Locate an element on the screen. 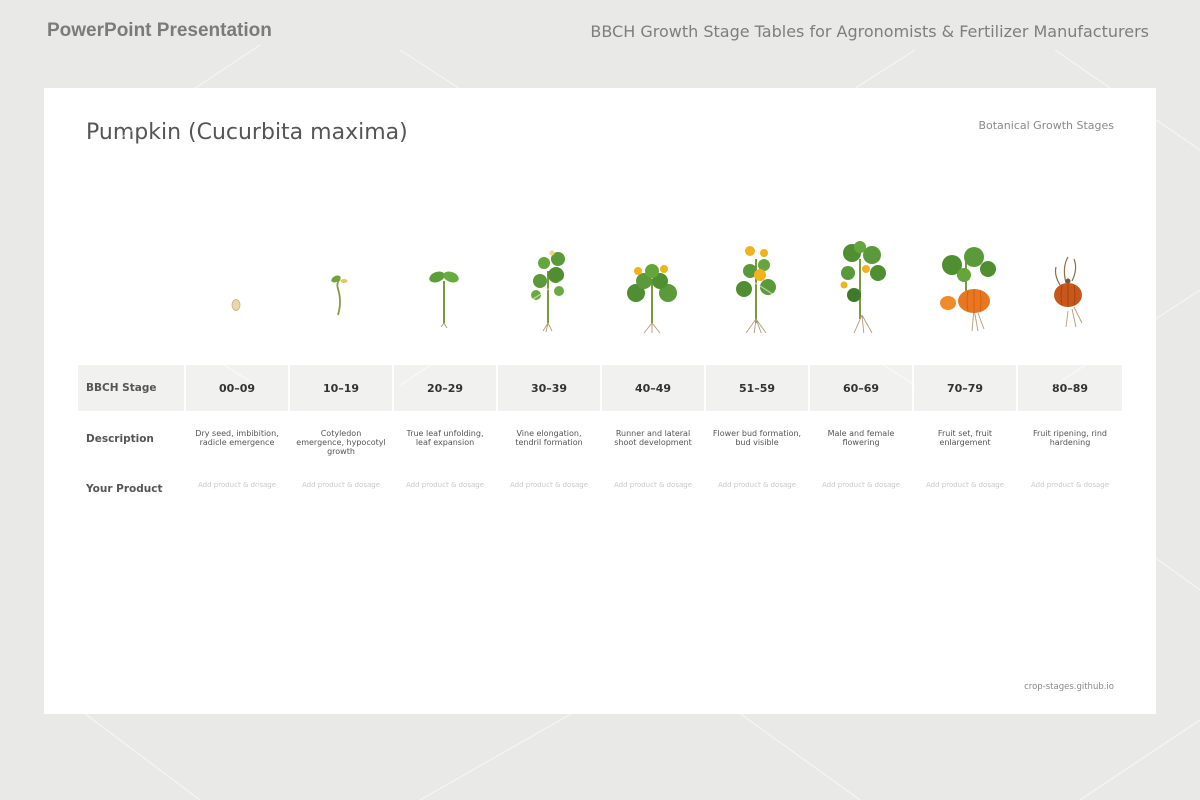 Image resolution: width=1200 pixels, height=800 pixels. plant-stage-illustrations is located at coordinates (600, 278).